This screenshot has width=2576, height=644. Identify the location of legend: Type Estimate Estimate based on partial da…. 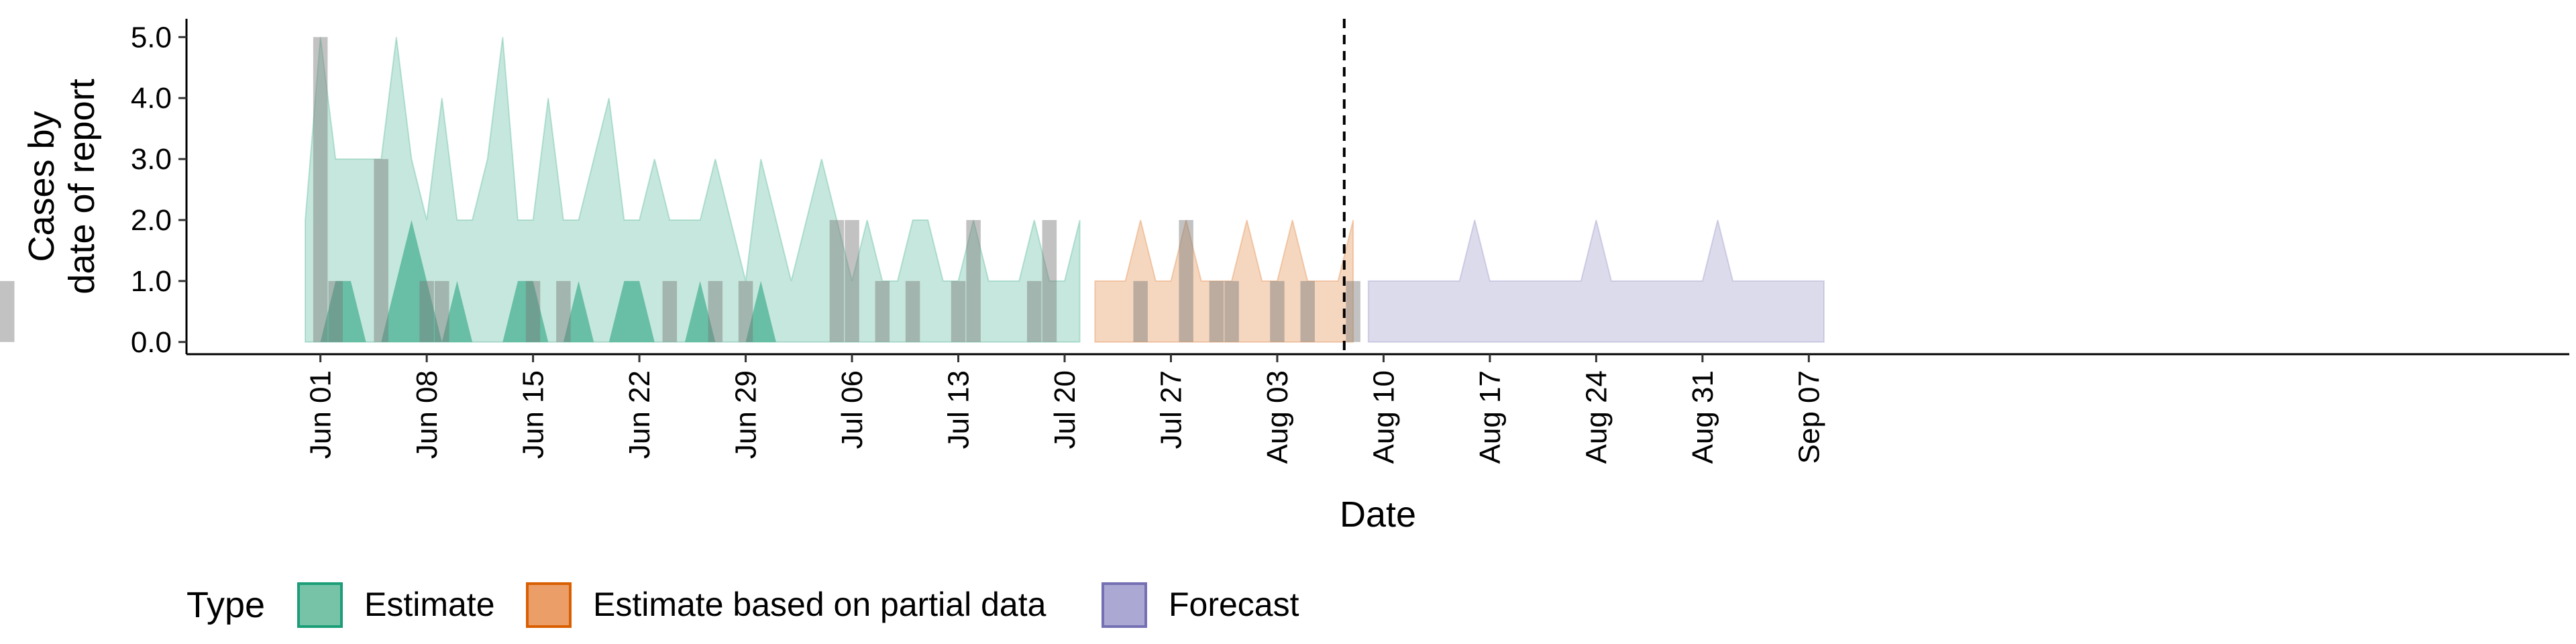
(742, 605).